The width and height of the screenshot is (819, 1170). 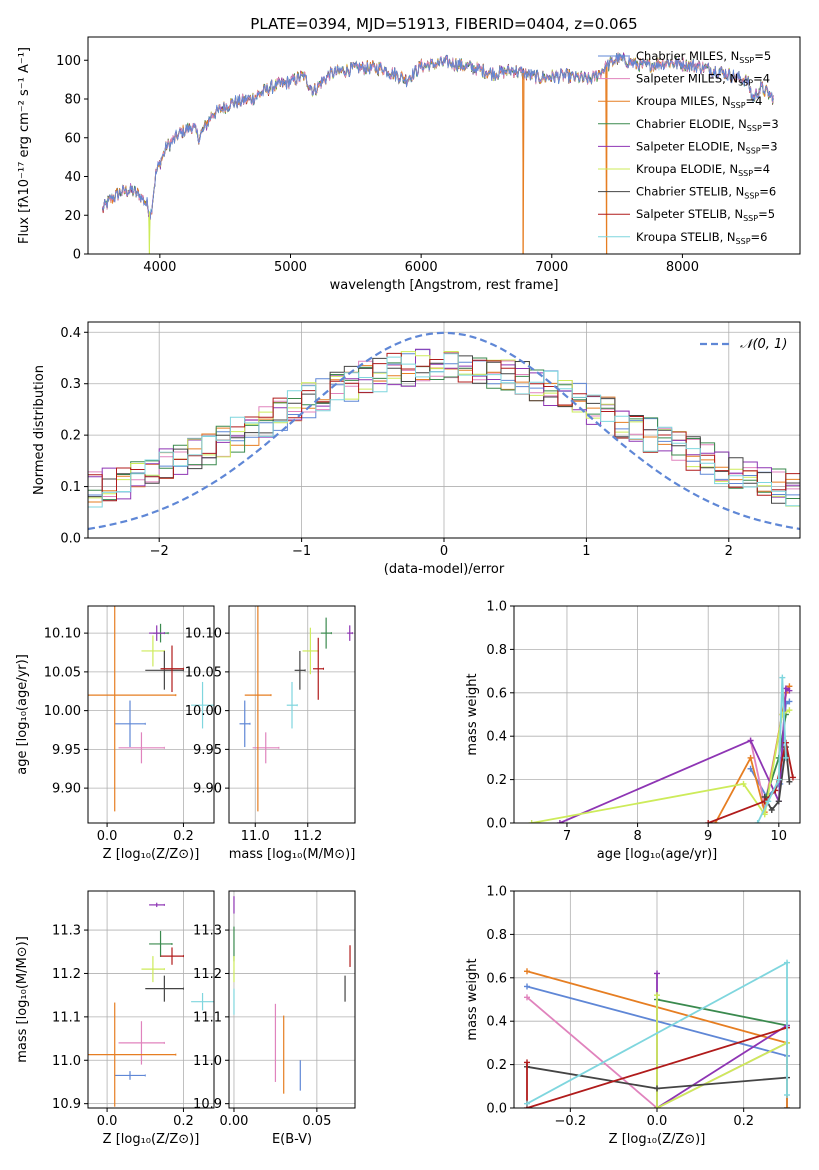 I want to click on x-axis-label: age [log₁₀(age/yr)], so click(x=657, y=854).